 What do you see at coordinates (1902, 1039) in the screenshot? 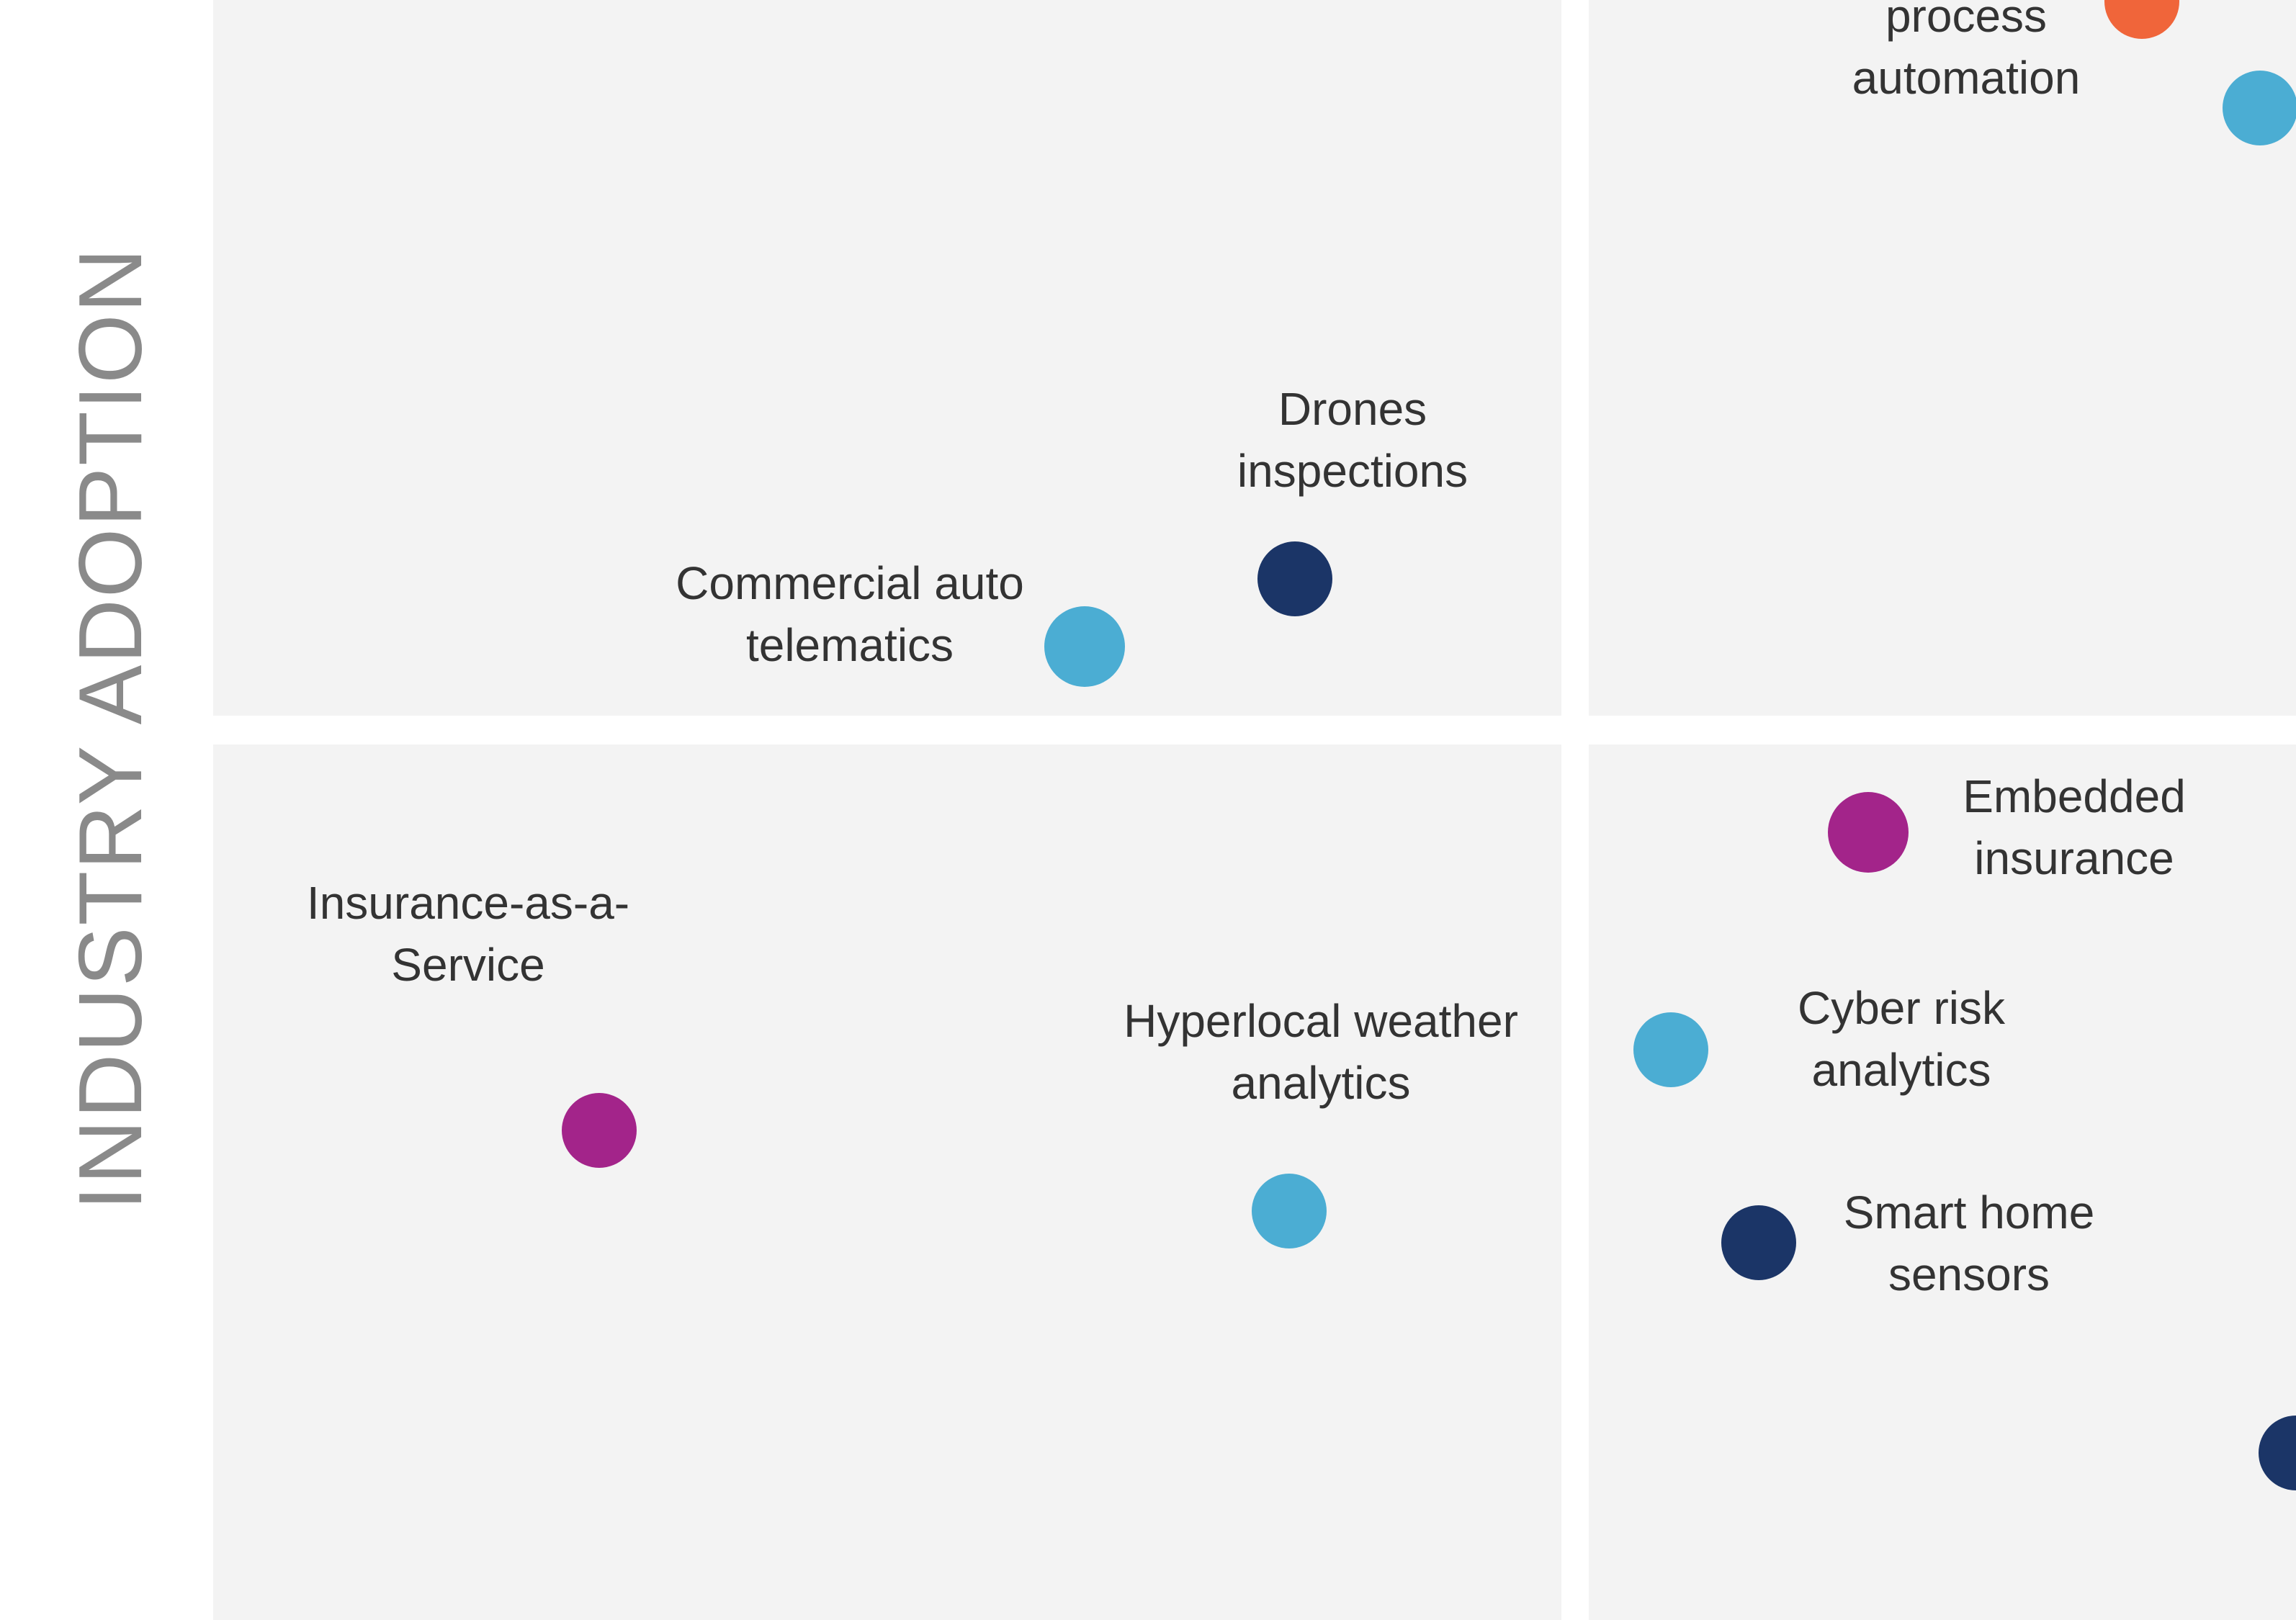
I see `data-point-label: Cyber risk analytics` at bounding box center [1902, 1039].